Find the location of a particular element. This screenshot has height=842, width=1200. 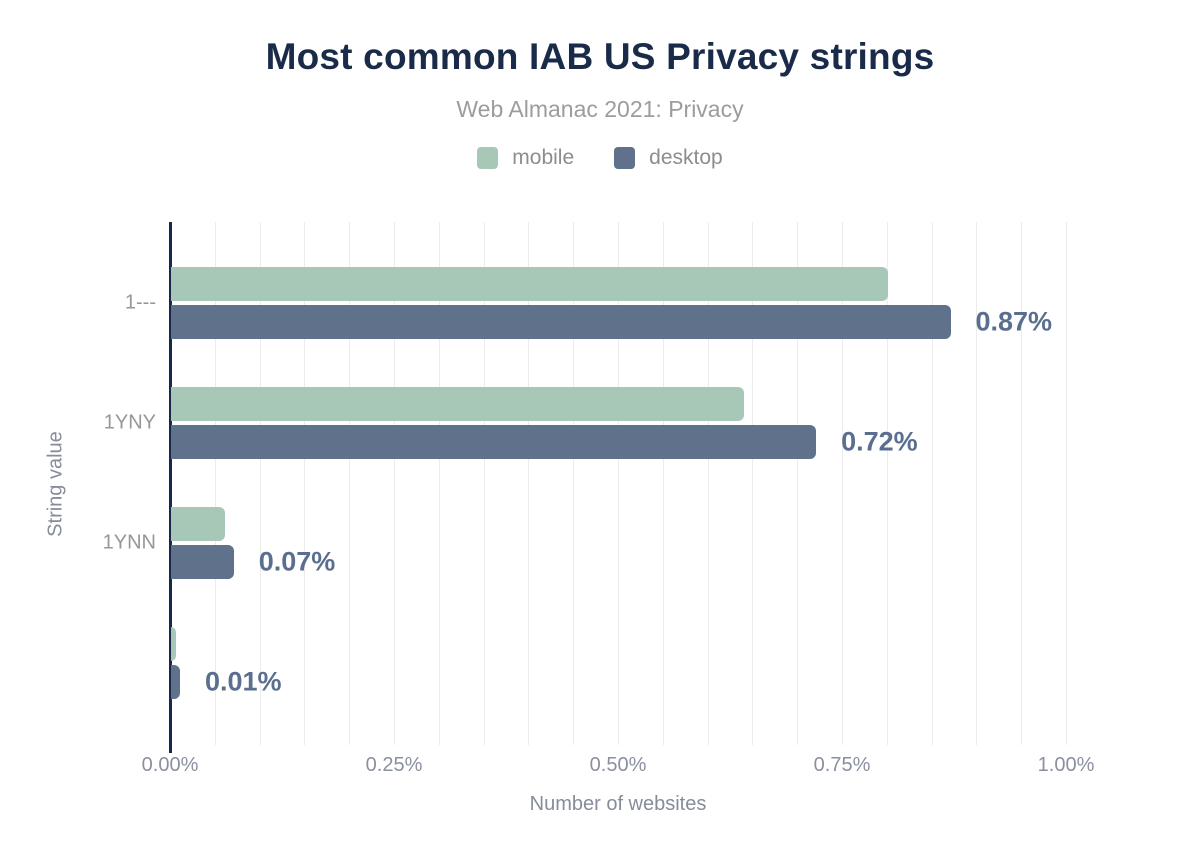

category-label: 1--- is located at coordinates (140, 302).